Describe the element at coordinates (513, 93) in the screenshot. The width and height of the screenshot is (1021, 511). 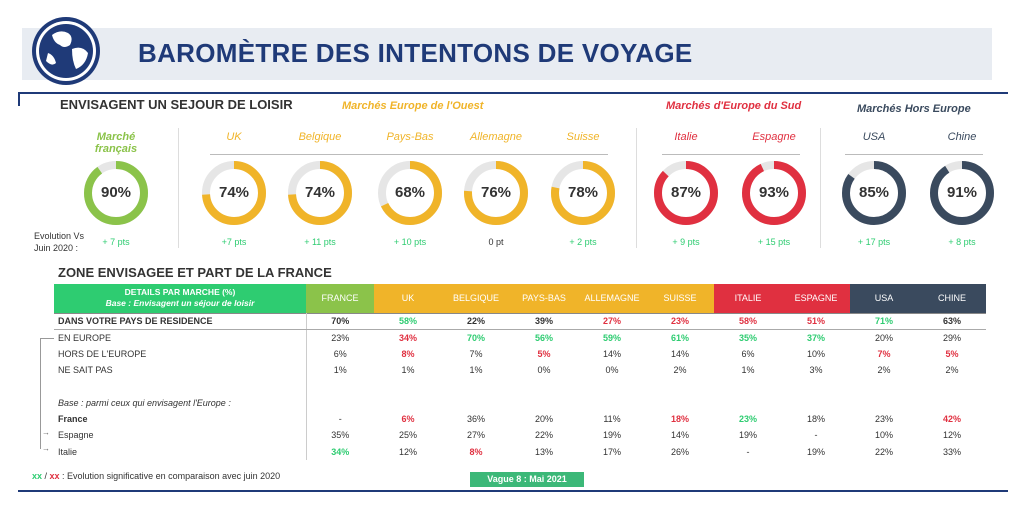
I see `divider-top` at that location.